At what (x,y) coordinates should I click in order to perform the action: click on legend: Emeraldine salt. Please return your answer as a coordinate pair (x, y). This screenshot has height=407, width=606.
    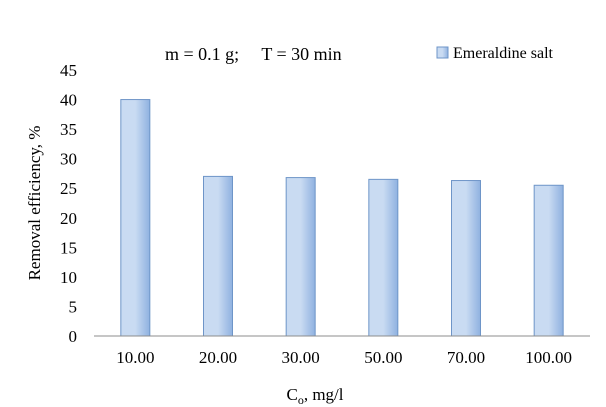
    Looking at the image, I should click on (495, 53).